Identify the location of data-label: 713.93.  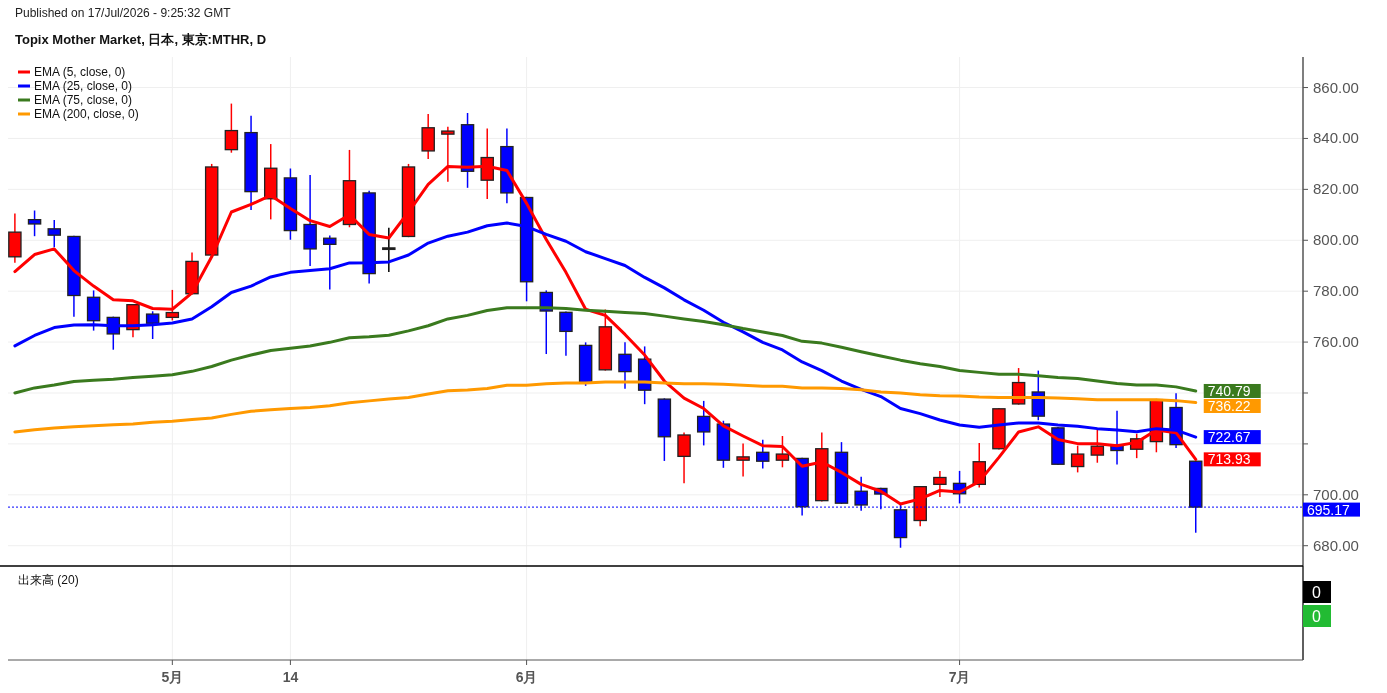
(1229, 459).